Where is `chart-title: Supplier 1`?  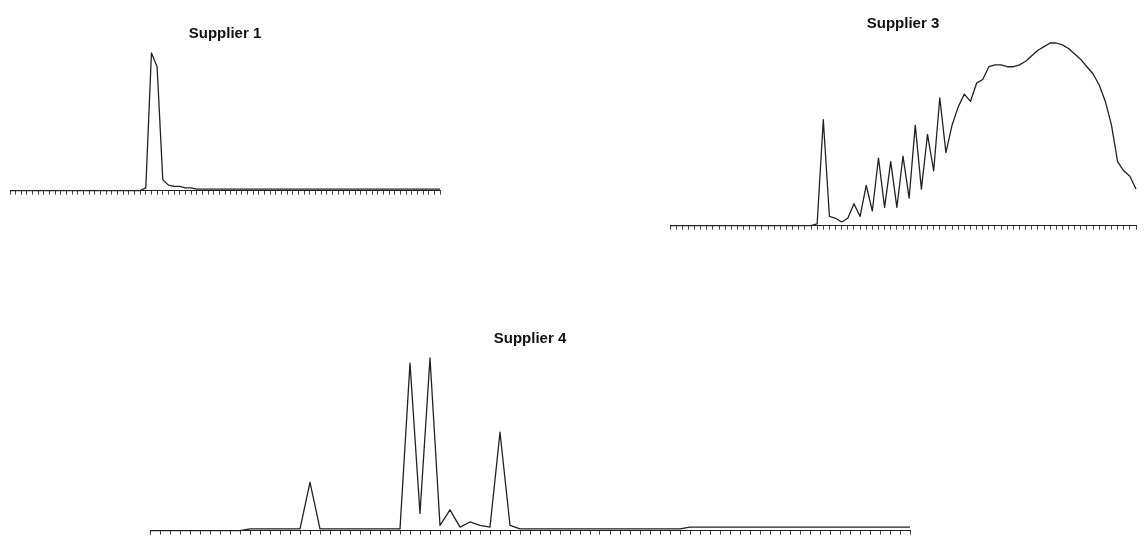
chart-title: Supplier 1 is located at coordinates (225, 33).